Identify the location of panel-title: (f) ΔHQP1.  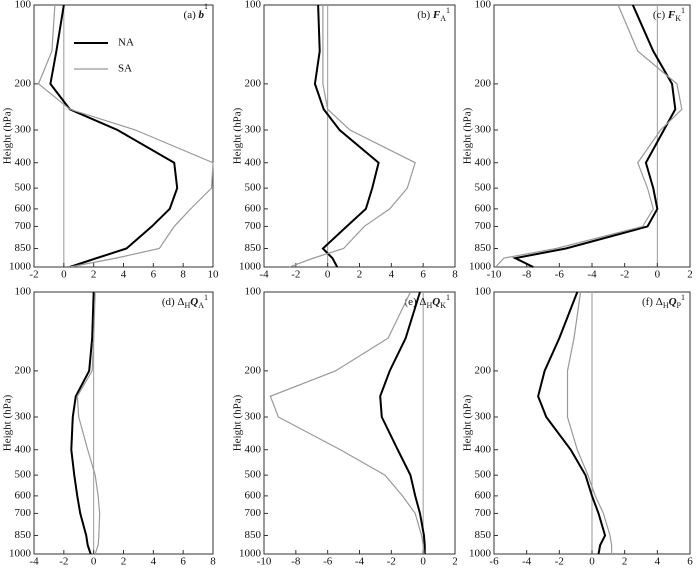
(663, 301).